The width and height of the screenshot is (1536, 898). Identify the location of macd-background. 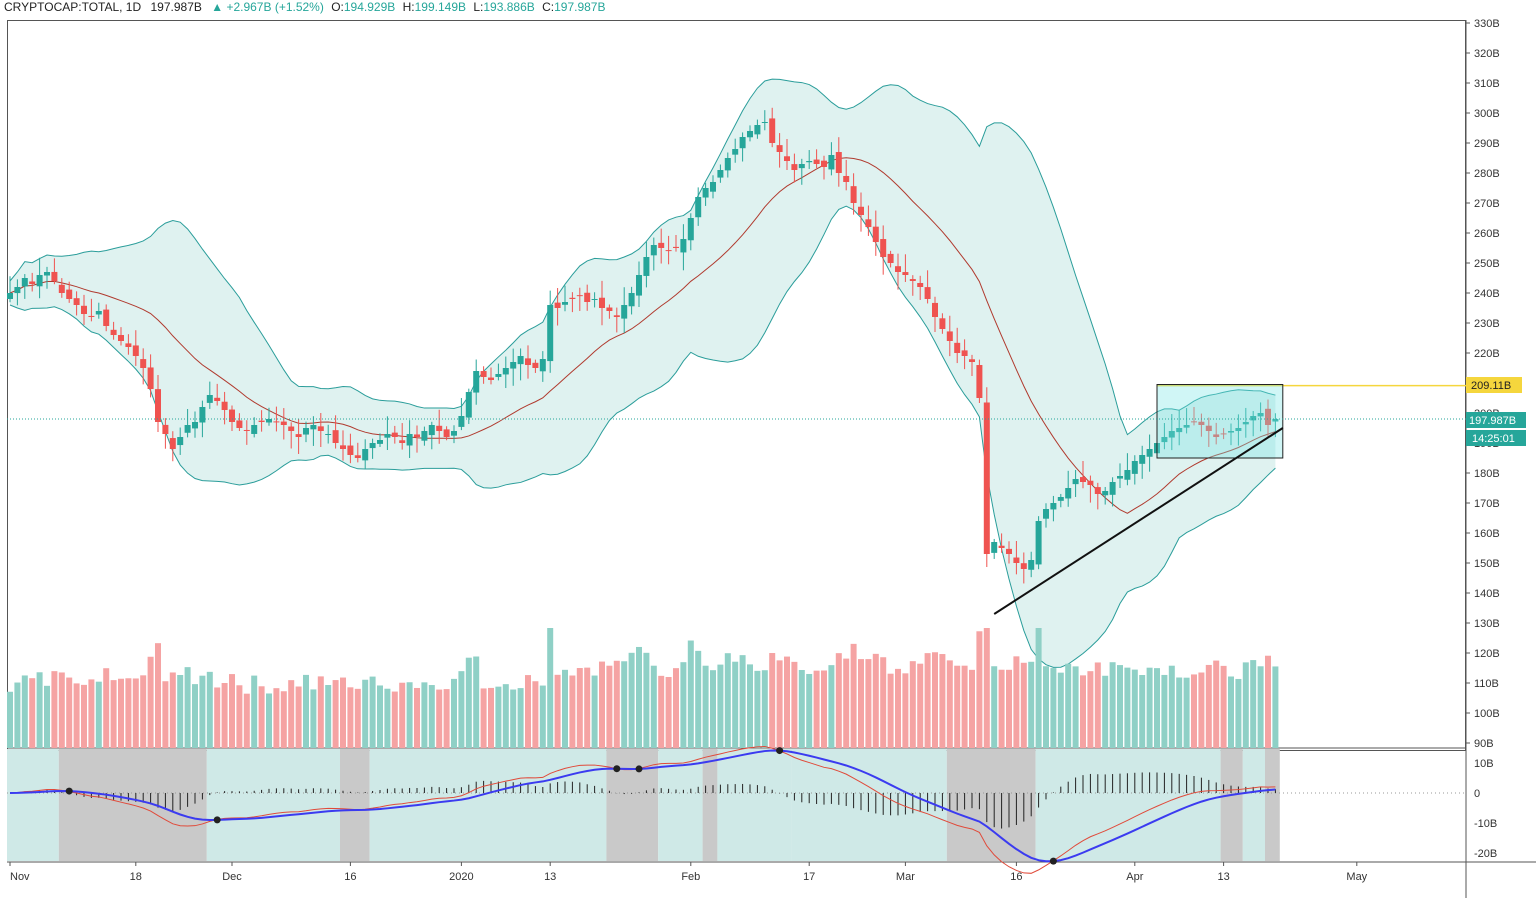
(643, 805).